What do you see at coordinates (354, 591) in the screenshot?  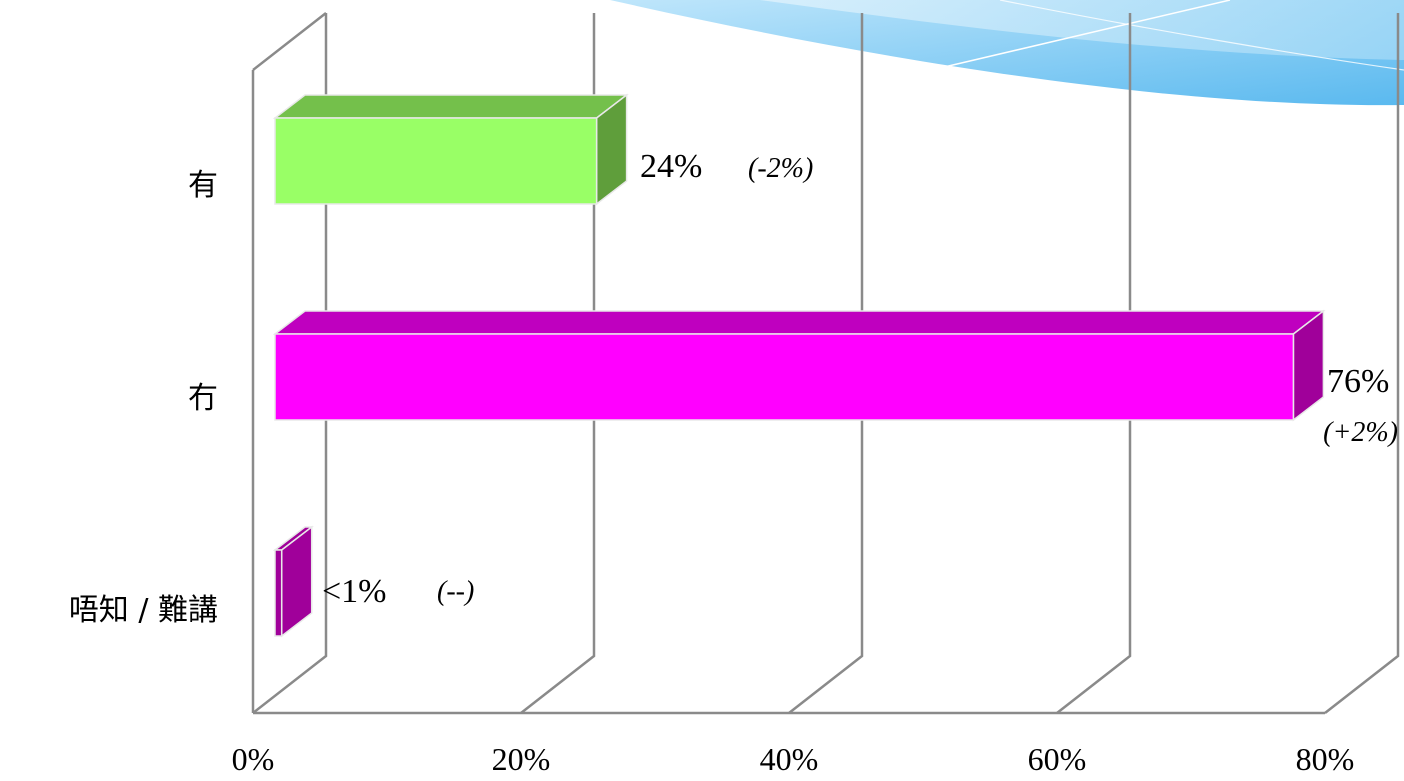 I see `data-label: <1%` at bounding box center [354, 591].